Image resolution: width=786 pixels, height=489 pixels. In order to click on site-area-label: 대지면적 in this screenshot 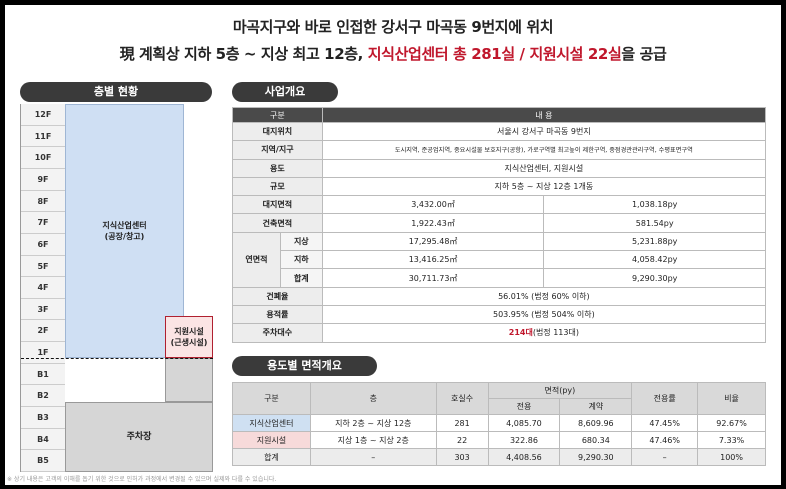, I will do `click(277, 205)`.